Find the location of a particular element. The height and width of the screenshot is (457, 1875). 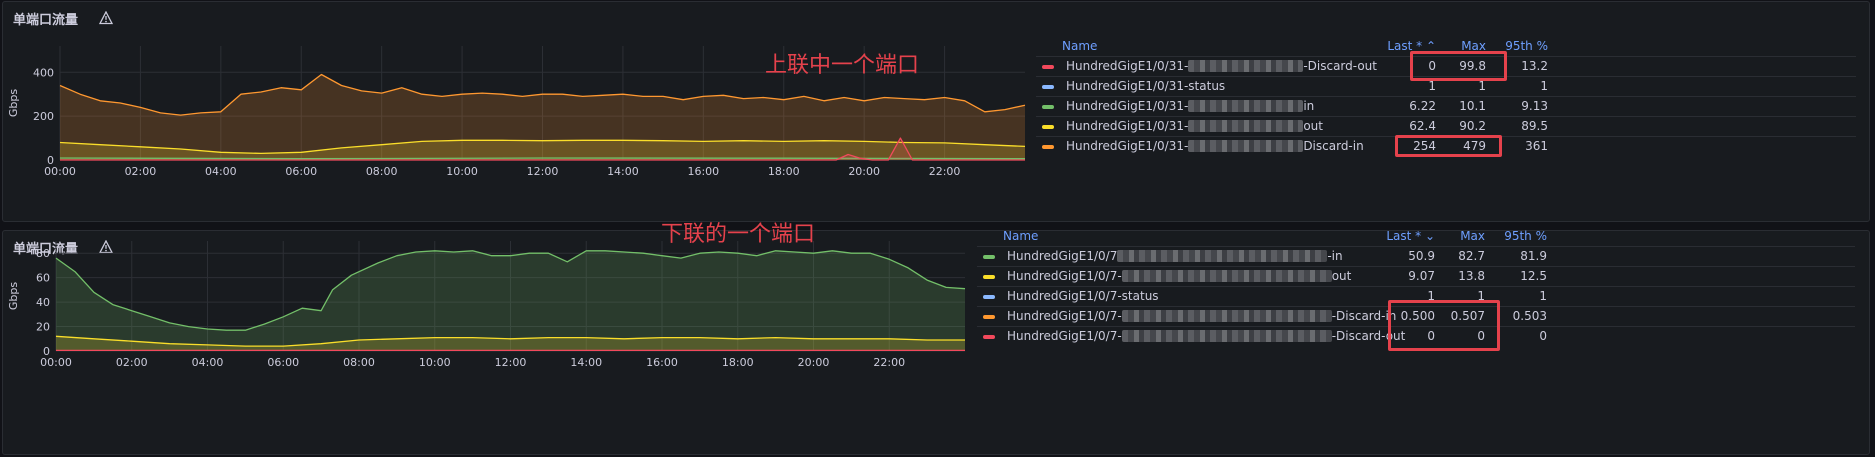

x-tick-label: 22:00 is located at coordinates (945, 171).